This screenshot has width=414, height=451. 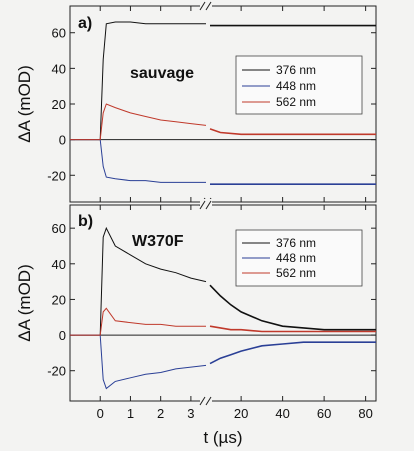 I want to click on panel-b-legend-label-376: 376 nm, so click(x=296, y=243).